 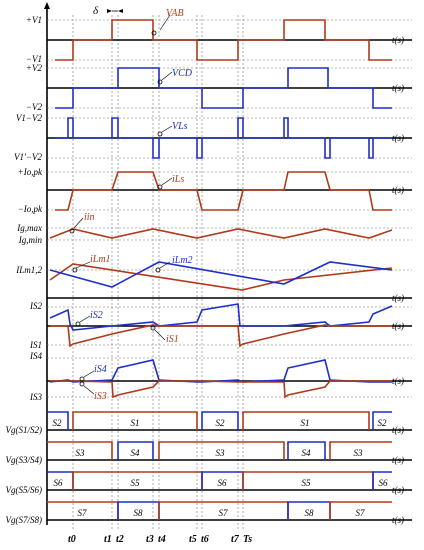 What do you see at coordinates (175, 13) in the screenshot?
I see `callout-vab: VAB` at bounding box center [175, 13].